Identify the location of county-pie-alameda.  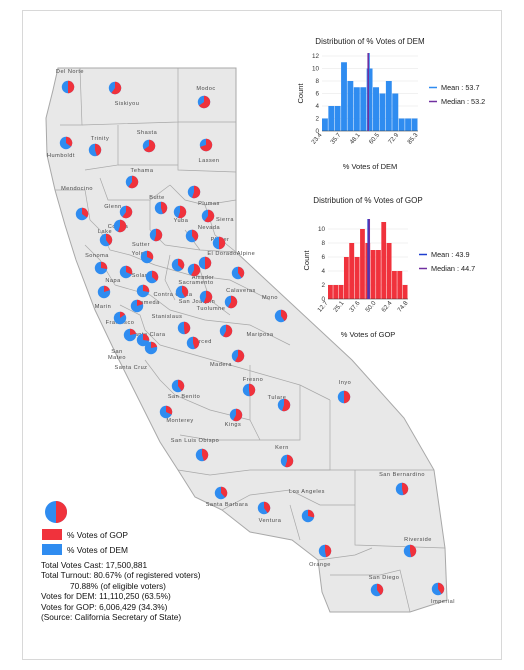
(137, 306).